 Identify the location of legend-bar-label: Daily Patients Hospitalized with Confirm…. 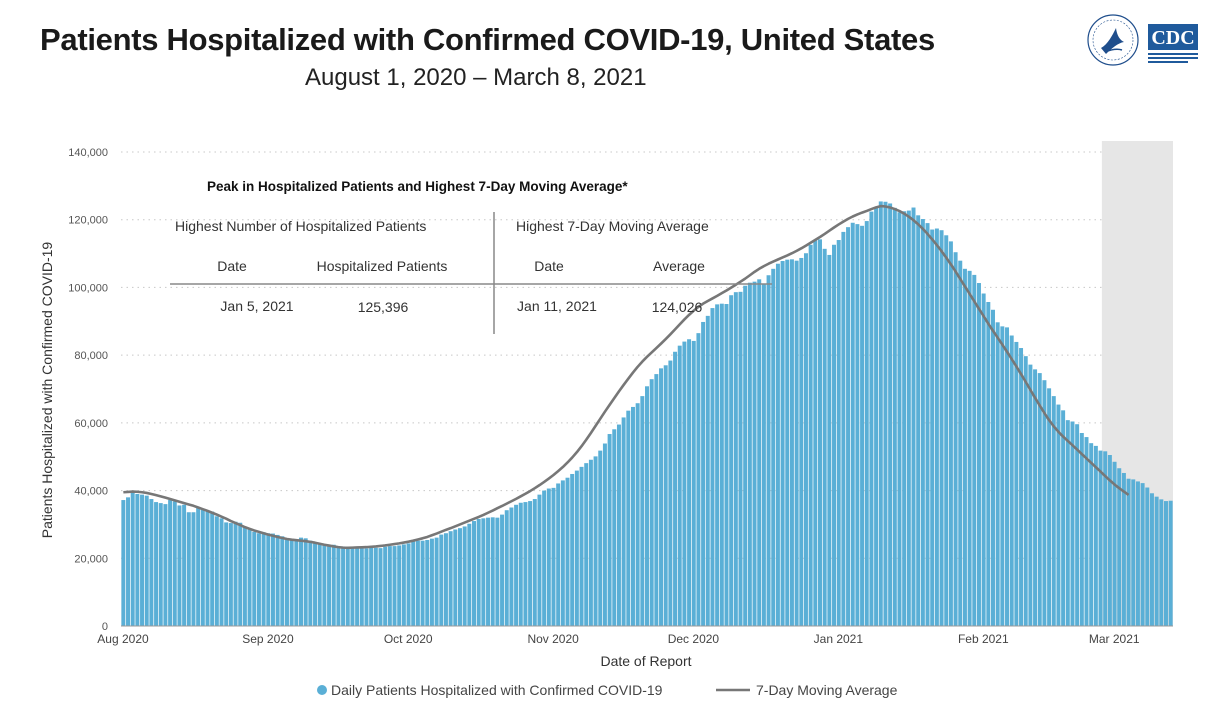
(497, 690).